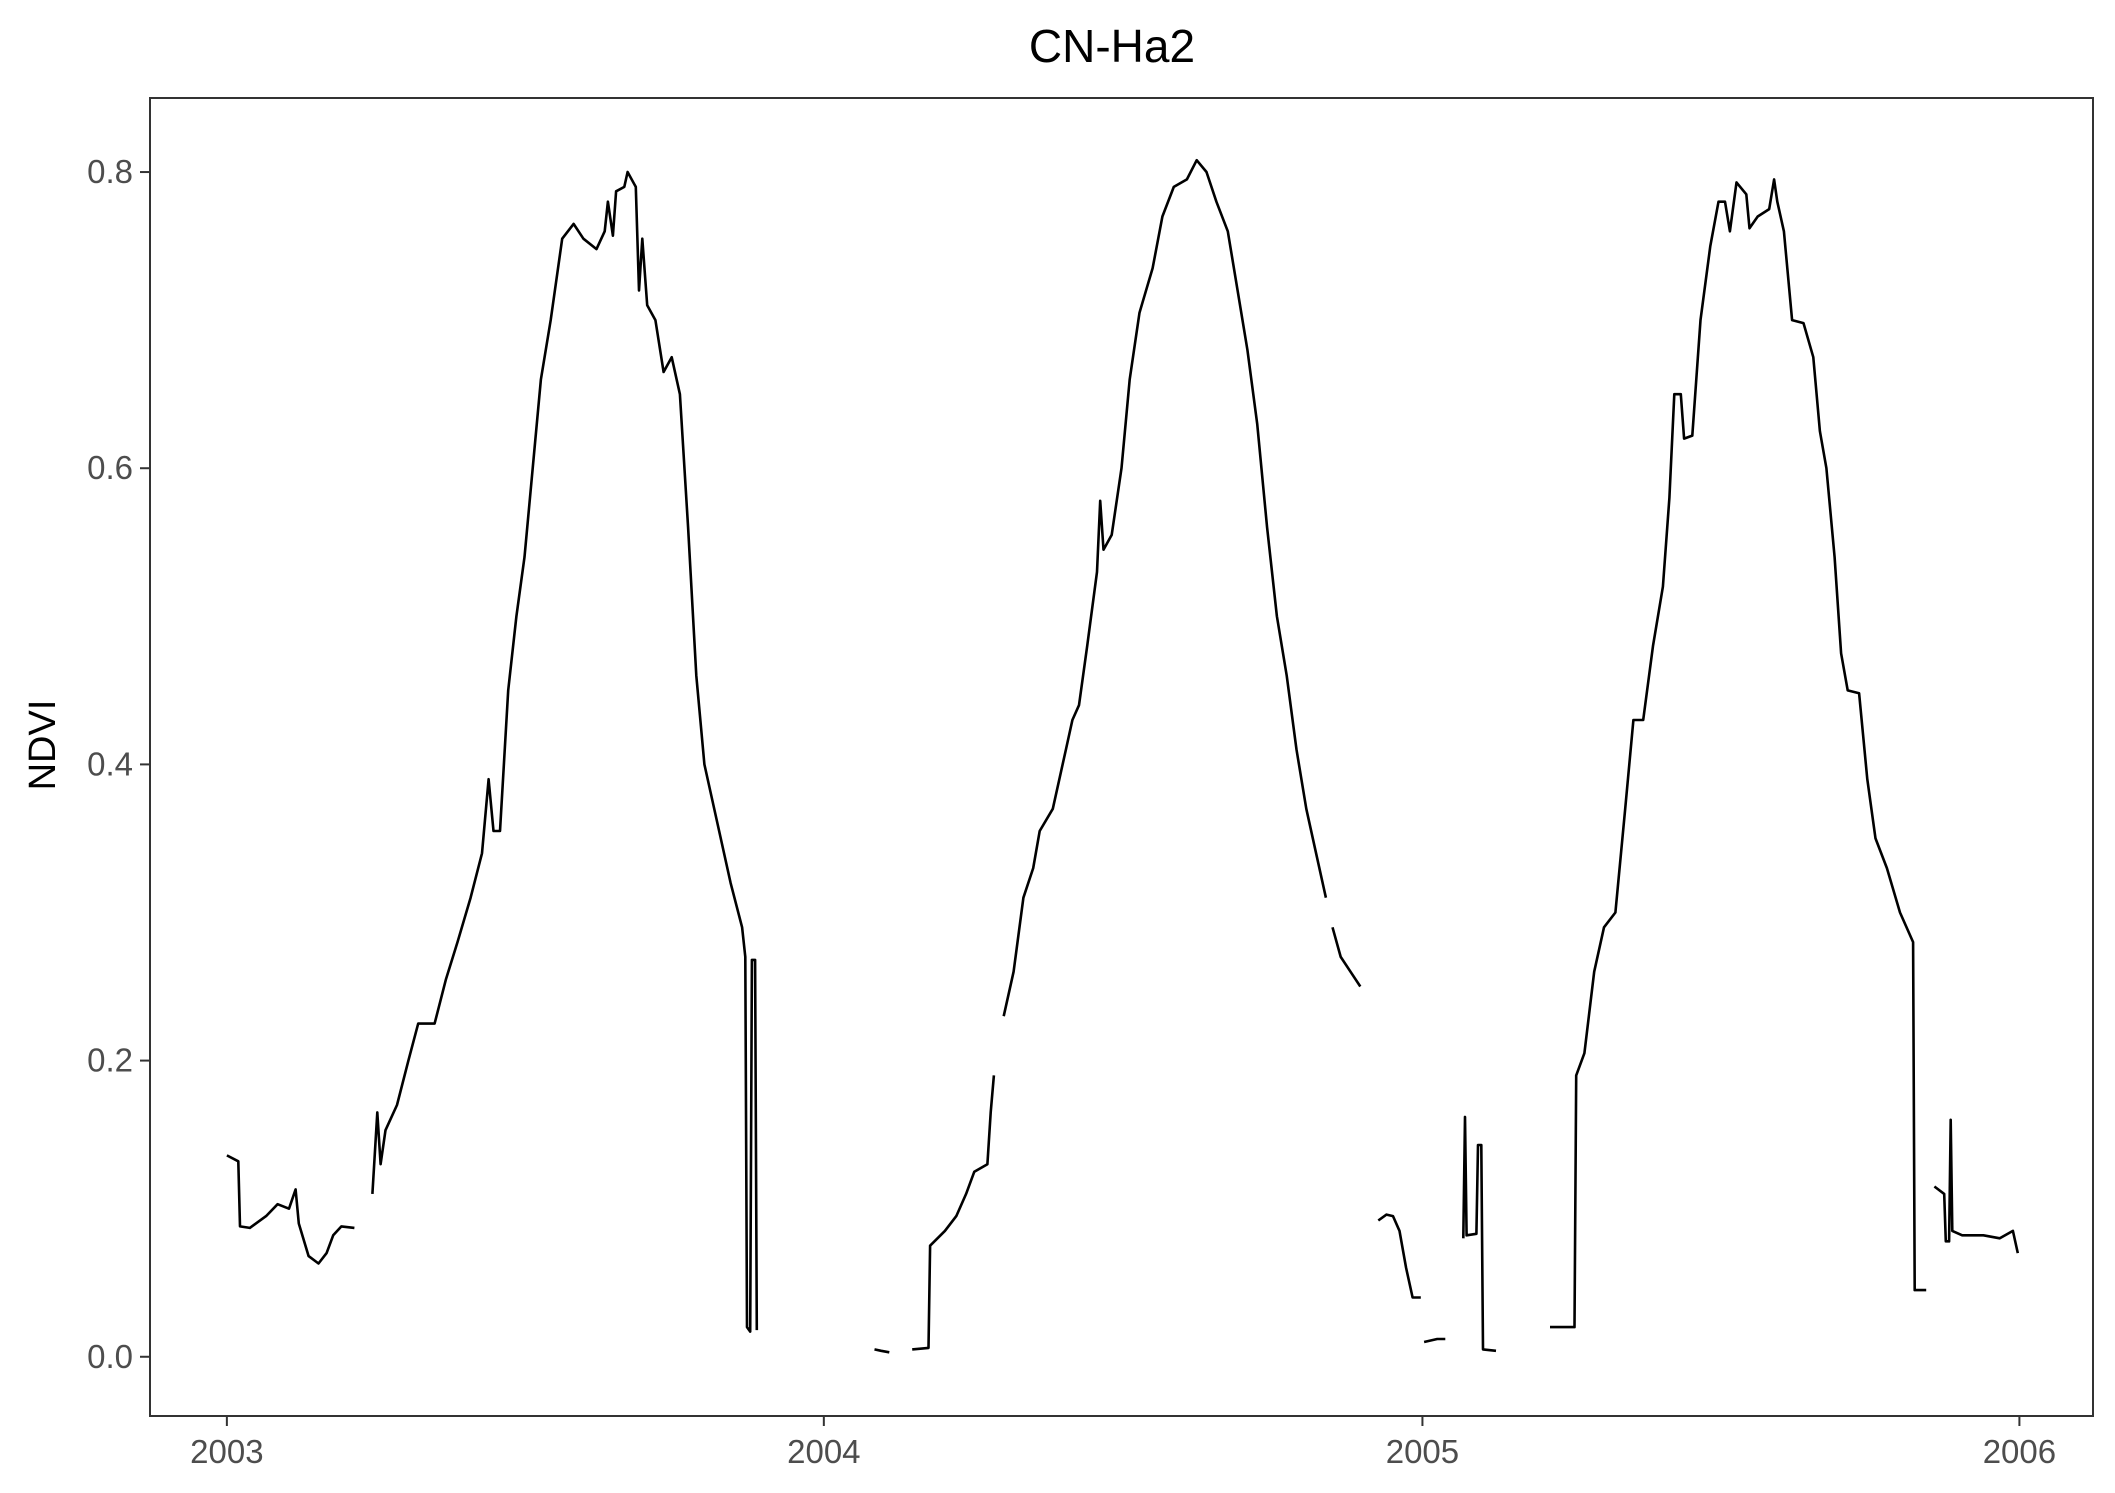  Describe the element at coordinates (110, 1060) in the screenshot. I see `y-tick-label: 0.2` at that location.